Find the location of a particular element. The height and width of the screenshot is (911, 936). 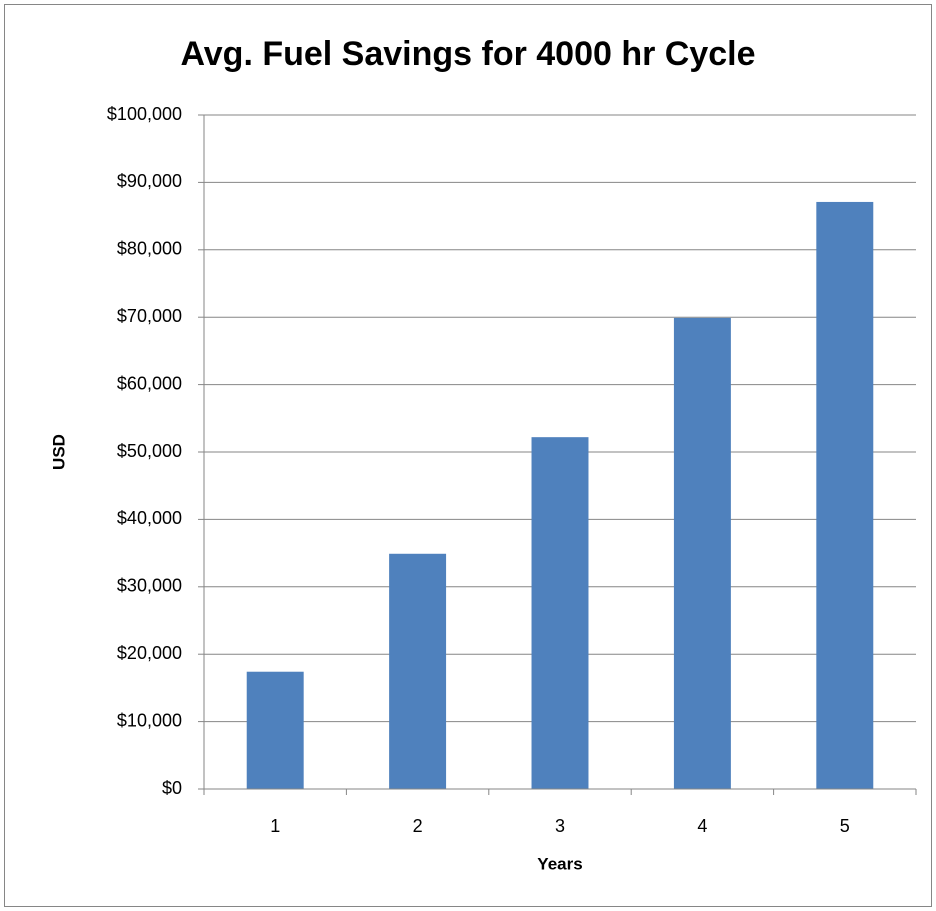

y-tick-label: $90,000 is located at coordinates (149, 181).